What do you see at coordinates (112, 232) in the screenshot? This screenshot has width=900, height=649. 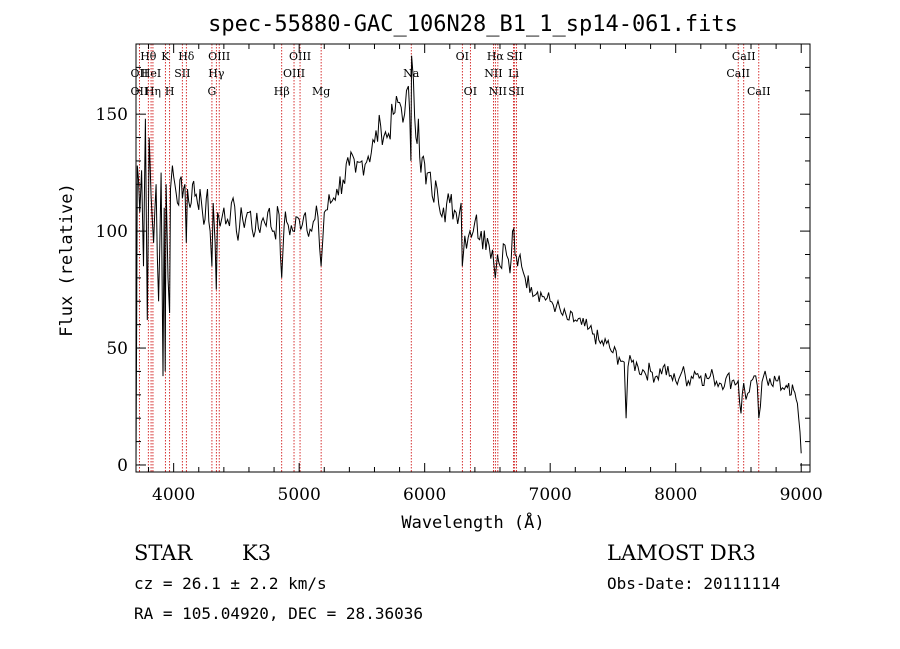 I see `y-tick-label: 100` at bounding box center [112, 232].